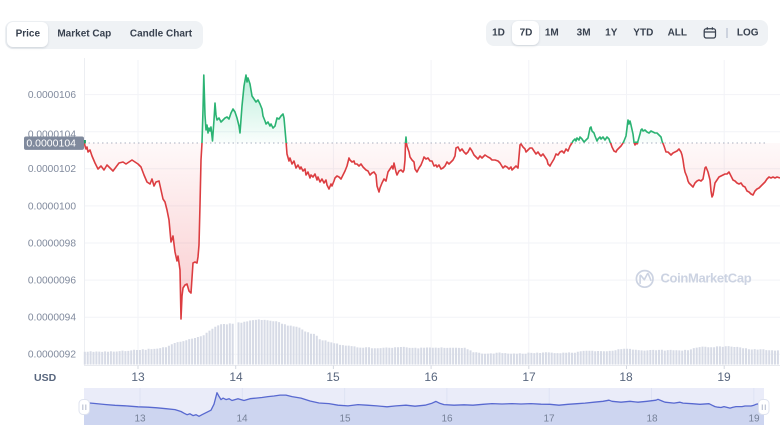 This screenshot has width=780, height=431. Describe the element at coordinates (52, 169) in the screenshot. I see `svg-text: 0.0000102` at that location.